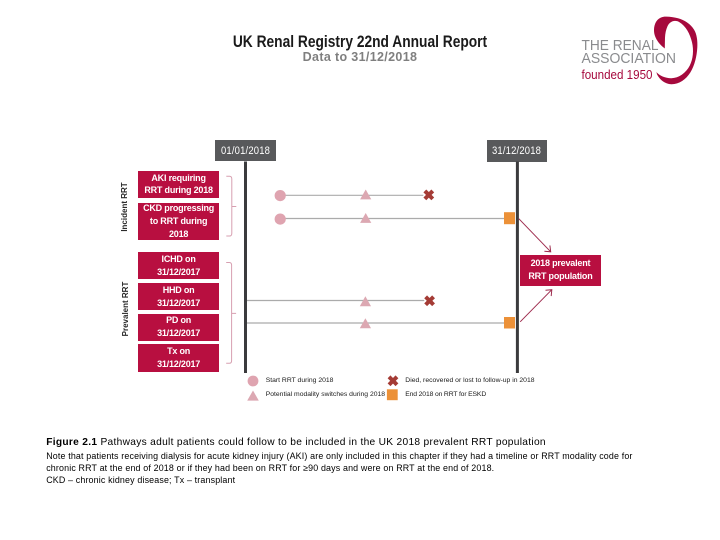 This screenshot has height=540, width=720. I want to click on svg-text: ASSOCIATION, so click(629, 59).